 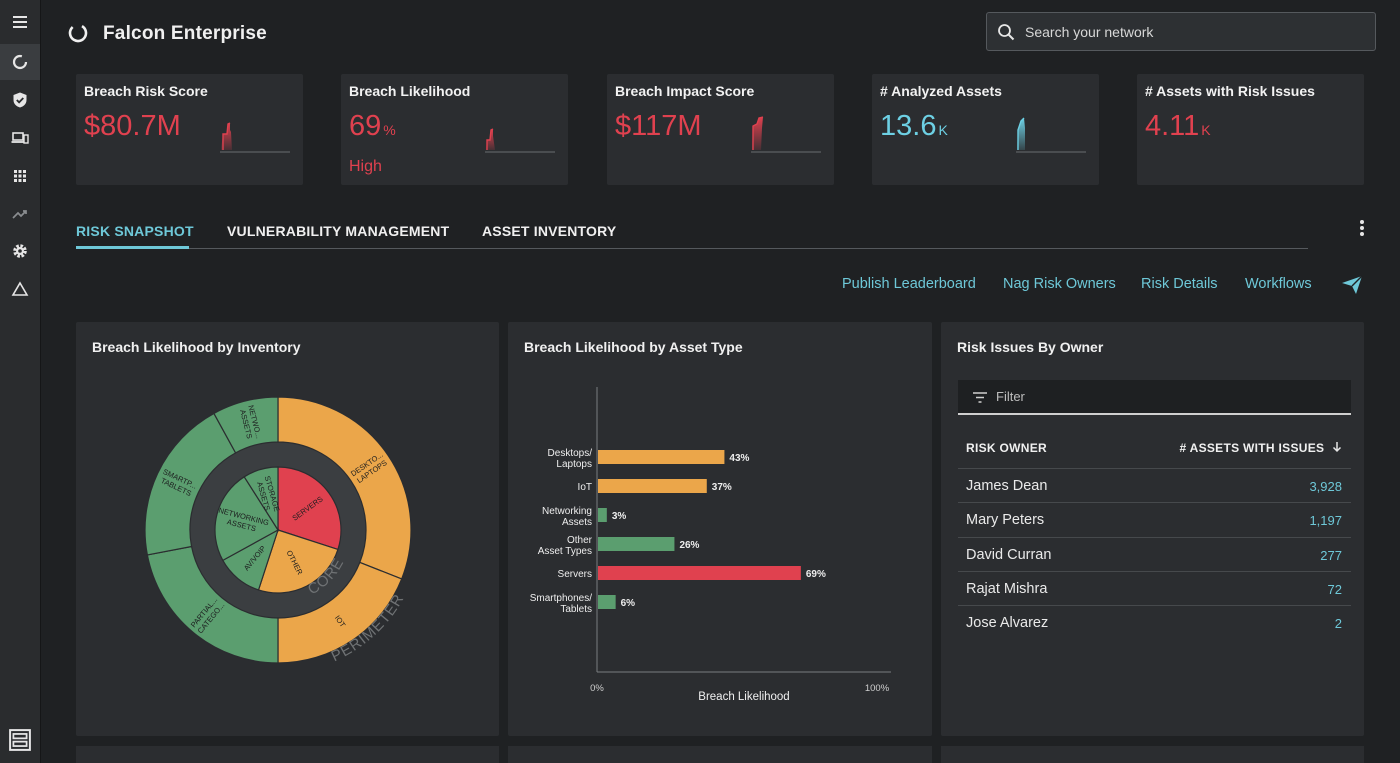 I want to click on category-label: Desktops/Laptops, so click(x=570, y=459).